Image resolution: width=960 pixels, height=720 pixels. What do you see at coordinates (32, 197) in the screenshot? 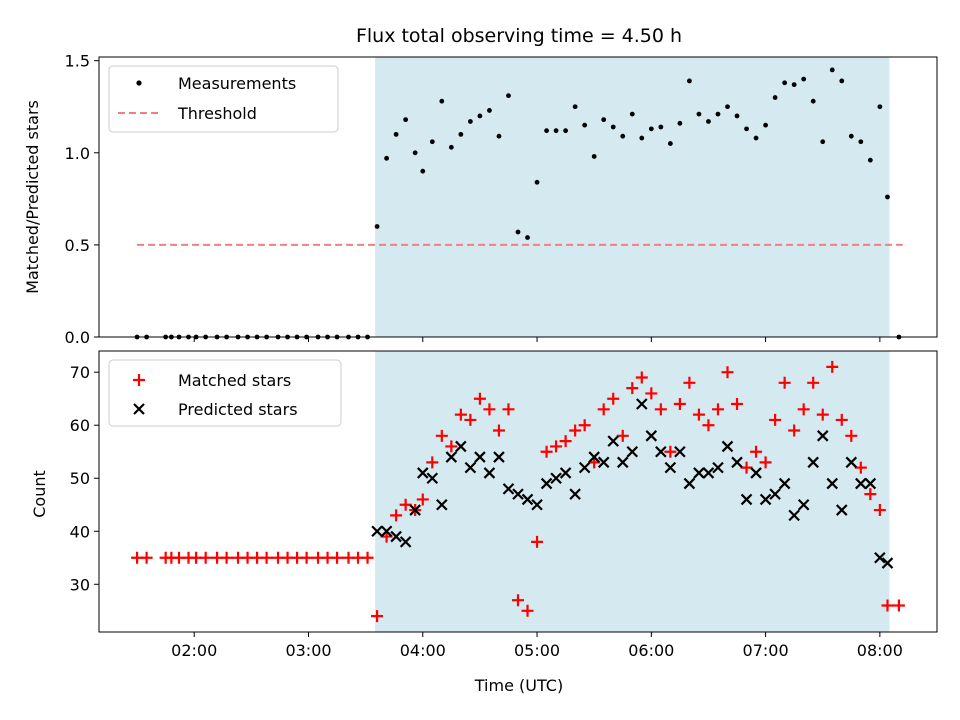
I see `top-y-axis-label: Matched/Predicted stars` at bounding box center [32, 197].